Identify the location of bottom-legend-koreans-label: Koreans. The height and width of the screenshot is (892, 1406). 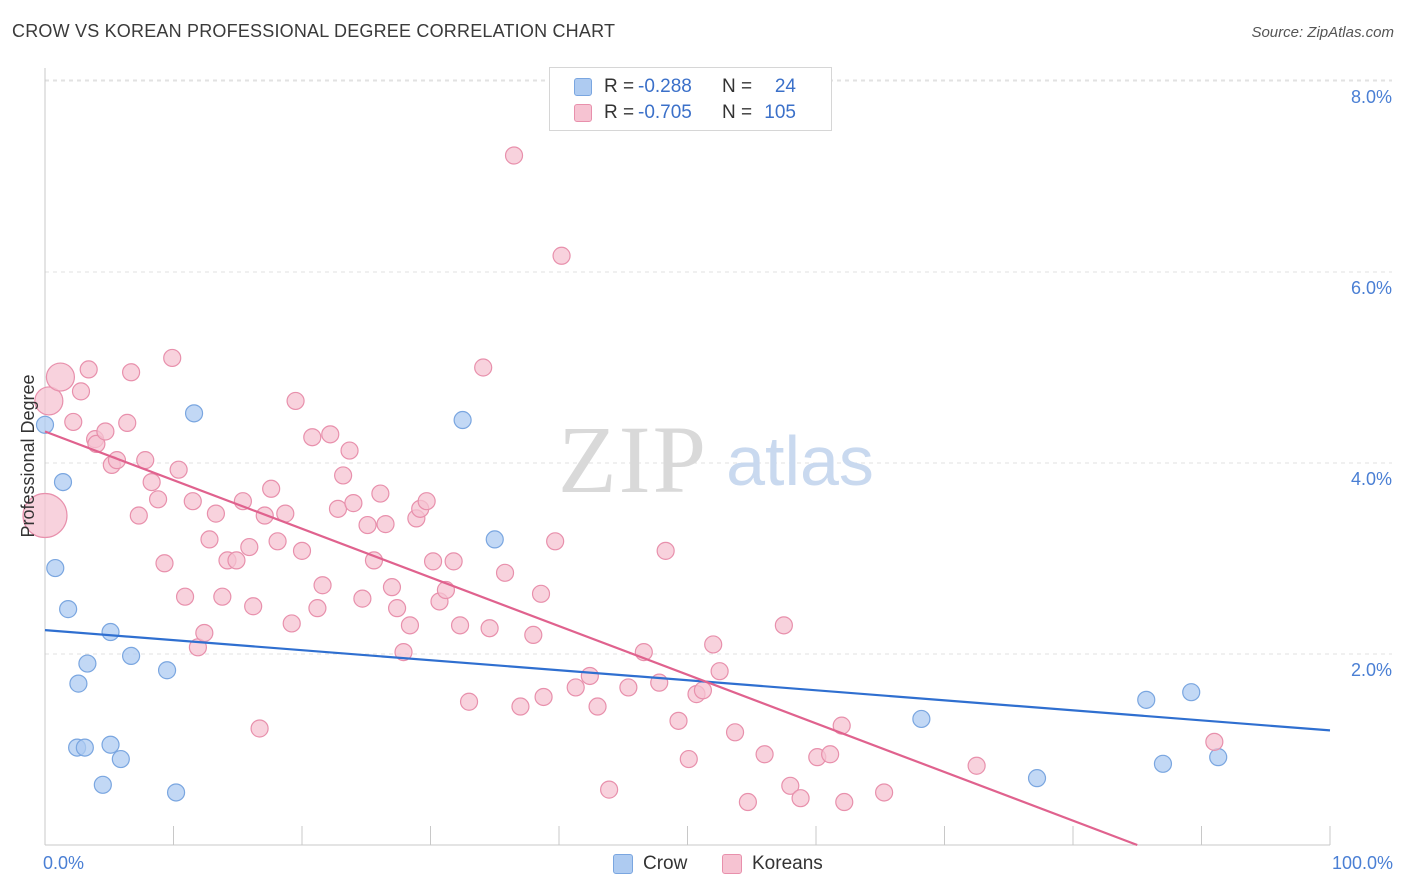
(787, 863).